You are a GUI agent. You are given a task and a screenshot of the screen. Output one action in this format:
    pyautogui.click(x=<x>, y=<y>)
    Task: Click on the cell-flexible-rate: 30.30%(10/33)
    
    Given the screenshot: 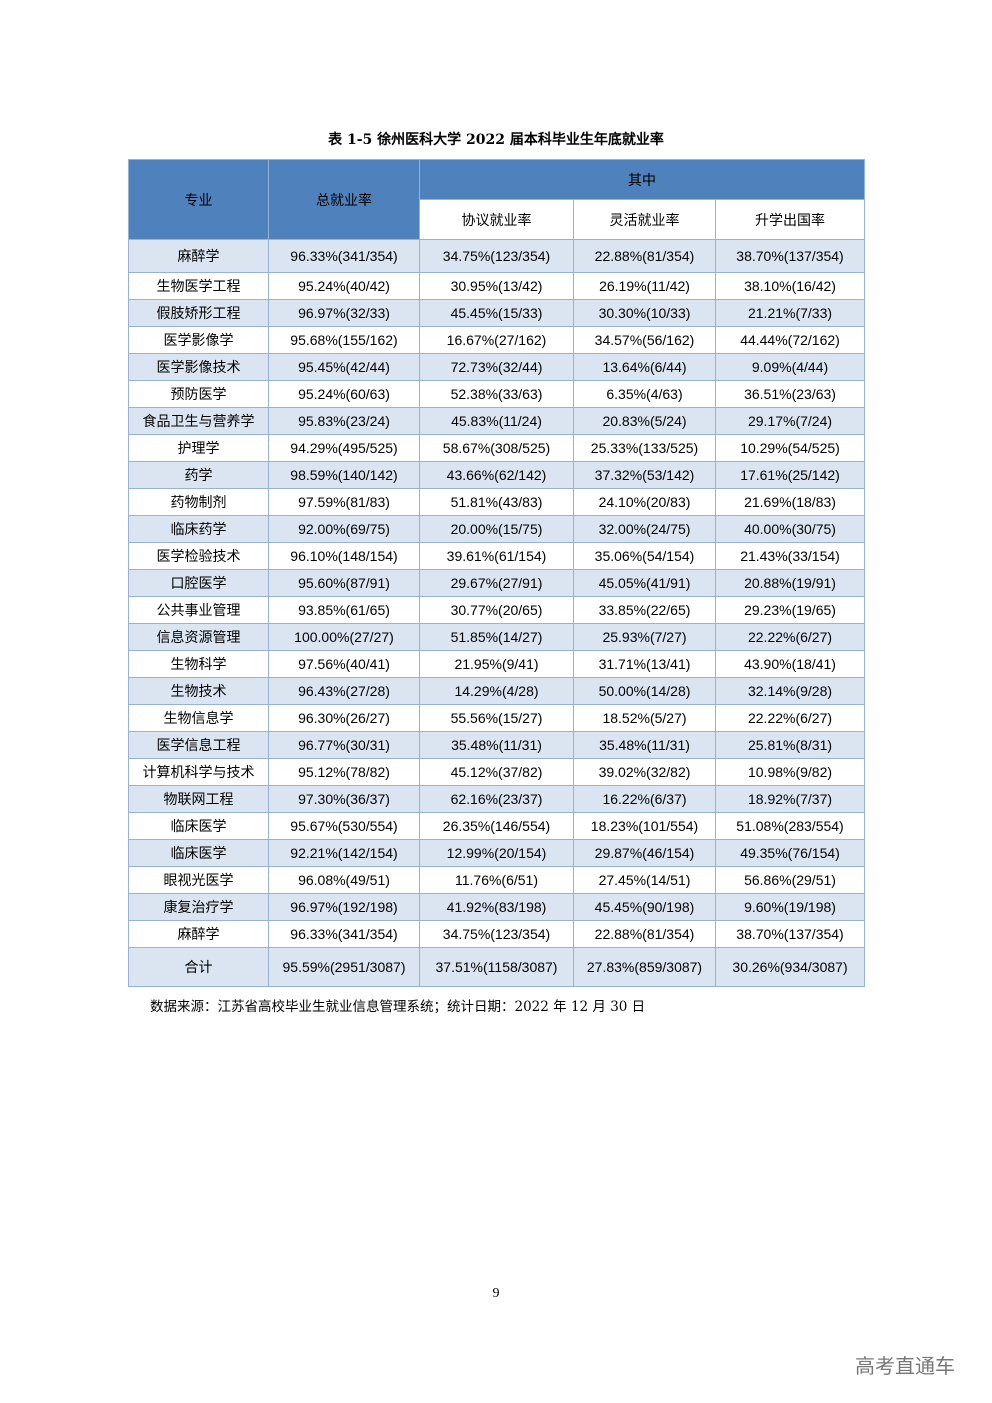 What is the action you would take?
    pyautogui.click(x=644, y=313)
    